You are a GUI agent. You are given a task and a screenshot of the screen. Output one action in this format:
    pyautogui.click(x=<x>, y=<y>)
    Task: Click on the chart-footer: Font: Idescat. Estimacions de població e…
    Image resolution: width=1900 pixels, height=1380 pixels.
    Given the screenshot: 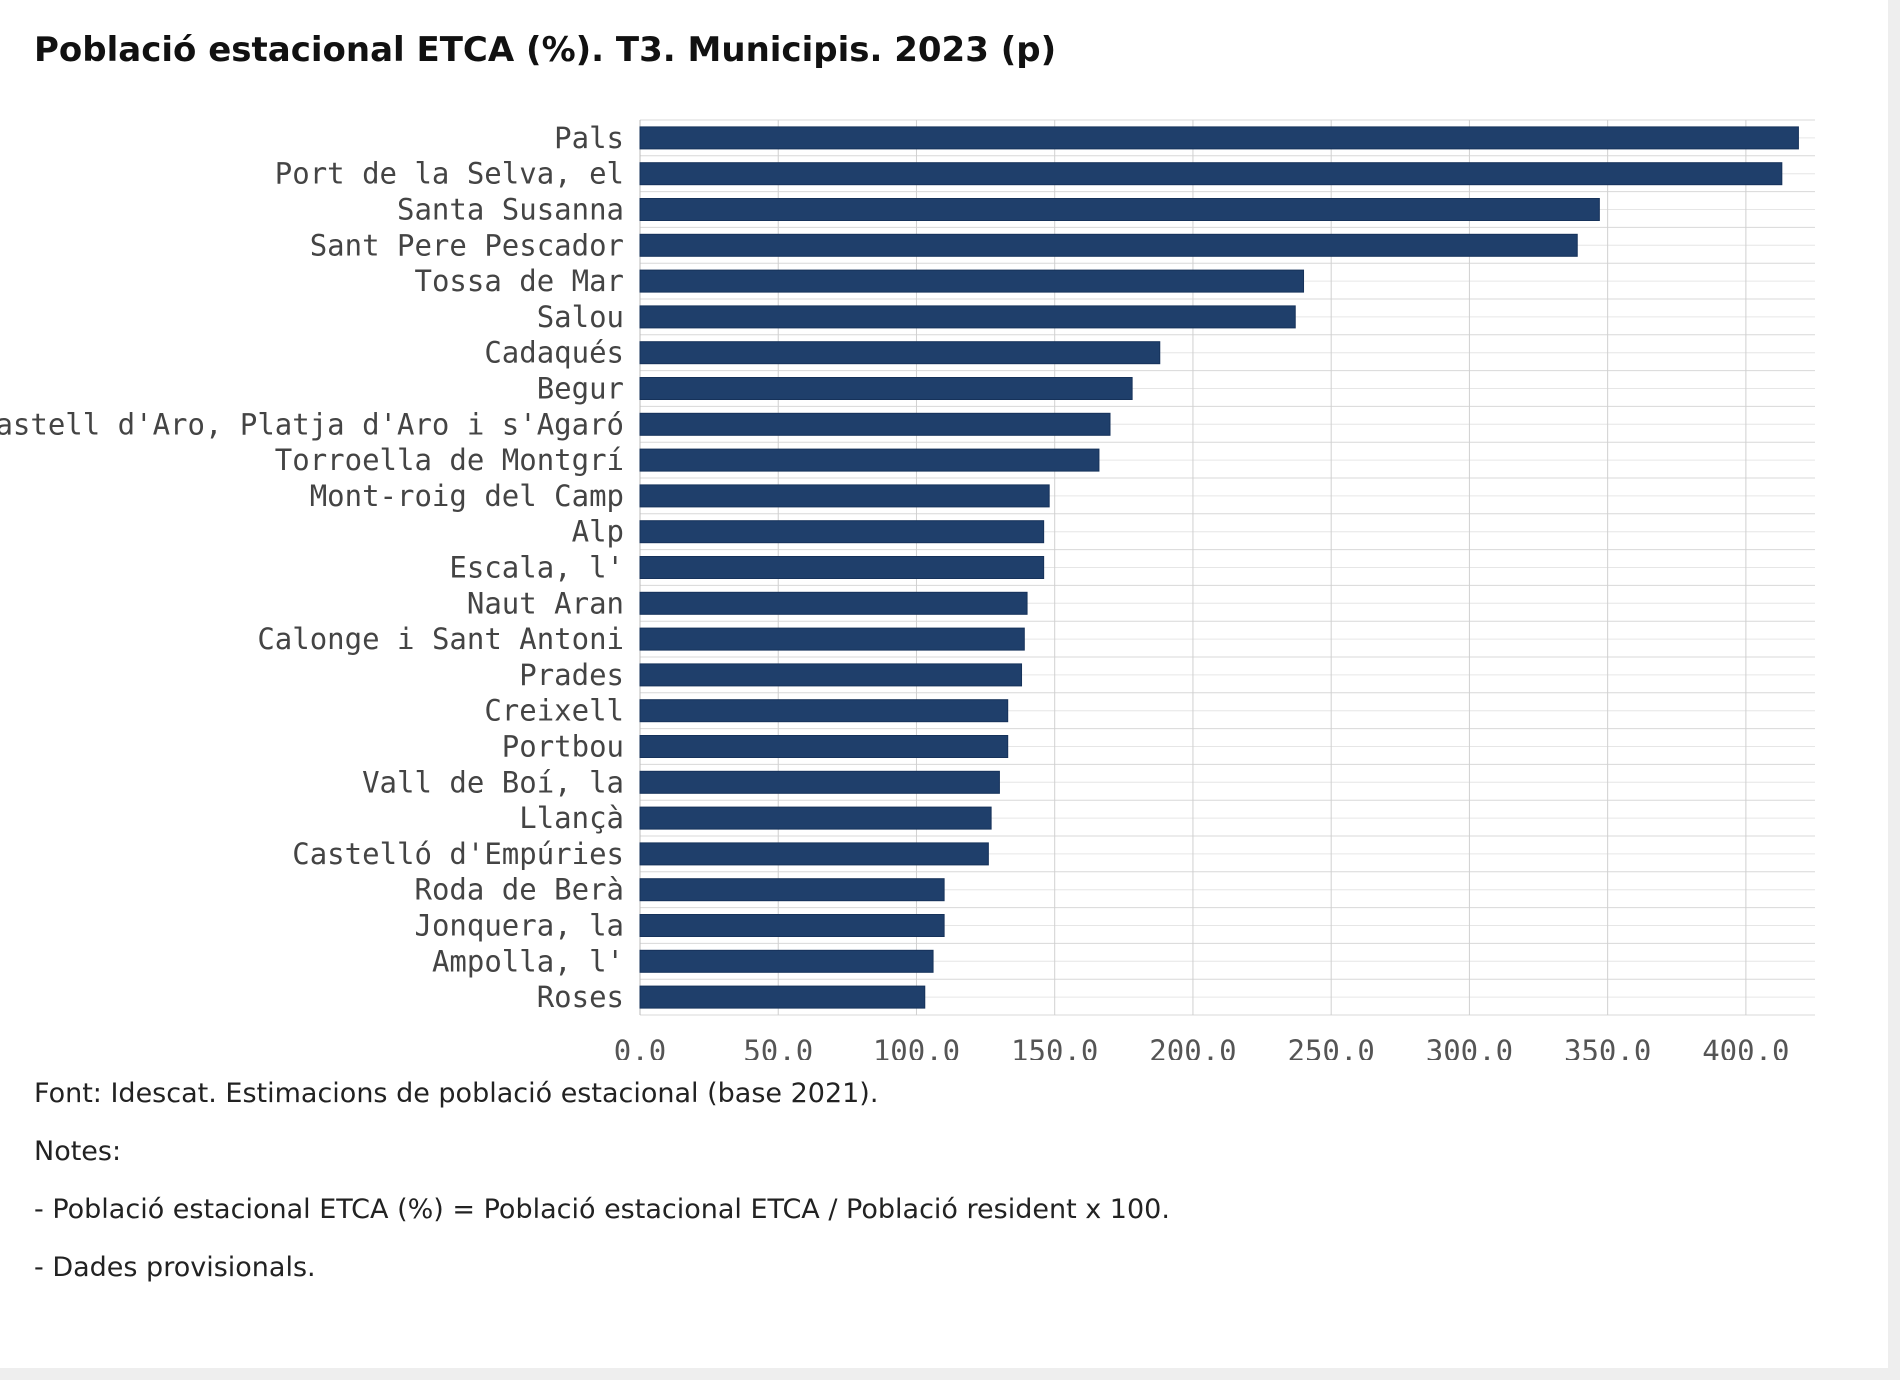 What is the action you would take?
    pyautogui.click(x=602, y=1194)
    